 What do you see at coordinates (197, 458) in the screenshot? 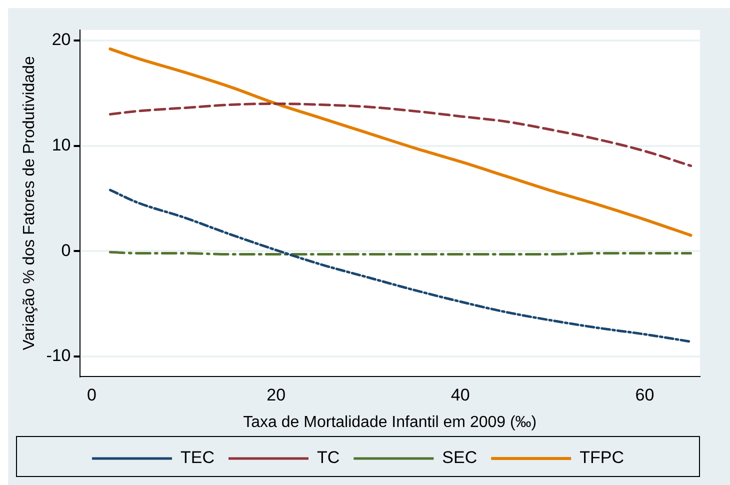
I see `legend-label: TEC` at bounding box center [197, 458].